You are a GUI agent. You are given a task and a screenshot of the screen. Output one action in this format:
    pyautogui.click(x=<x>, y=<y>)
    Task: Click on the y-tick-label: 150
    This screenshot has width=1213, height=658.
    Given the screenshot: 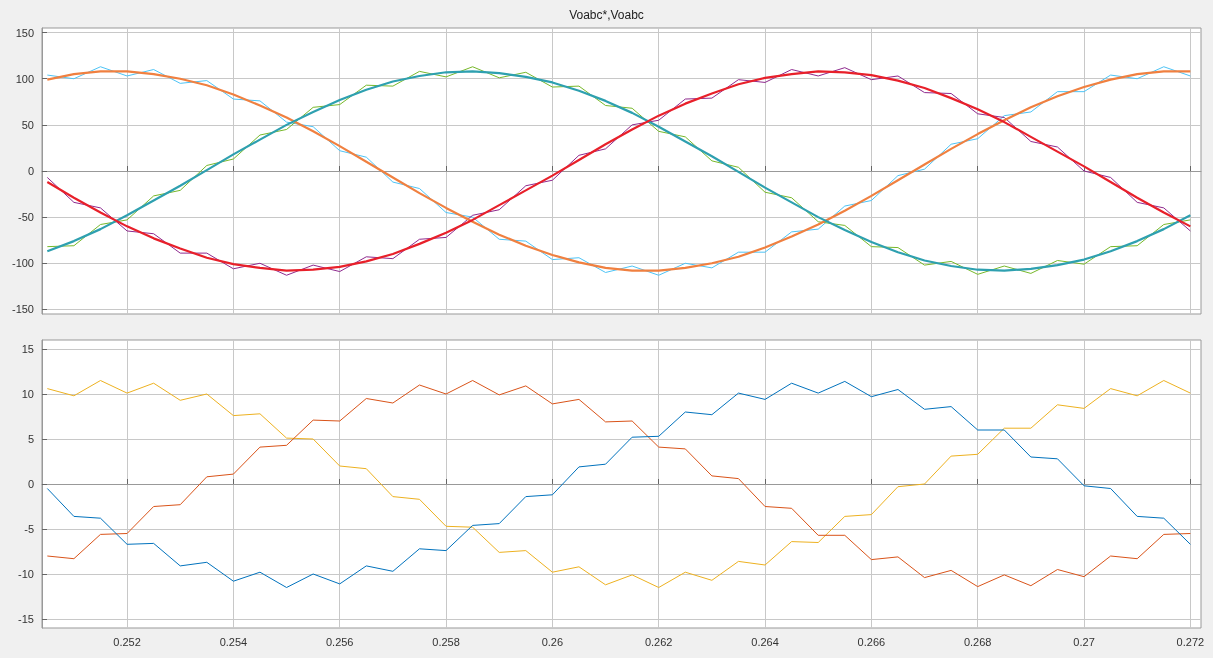 What is the action you would take?
    pyautogui.click(x=24, y=32)
    